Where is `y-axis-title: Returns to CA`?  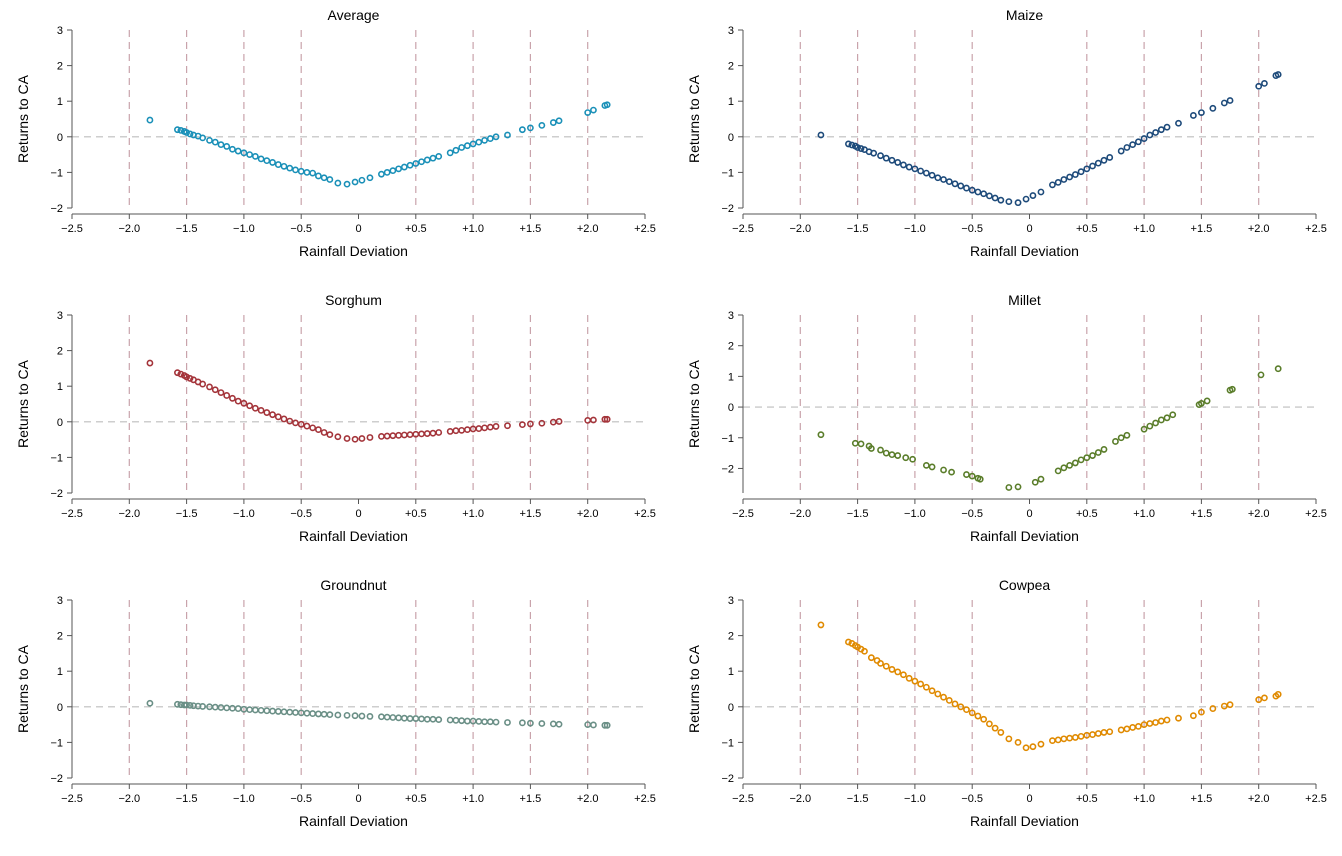 y-axis-title: Returns to CA is located at coordinates (23, 118).